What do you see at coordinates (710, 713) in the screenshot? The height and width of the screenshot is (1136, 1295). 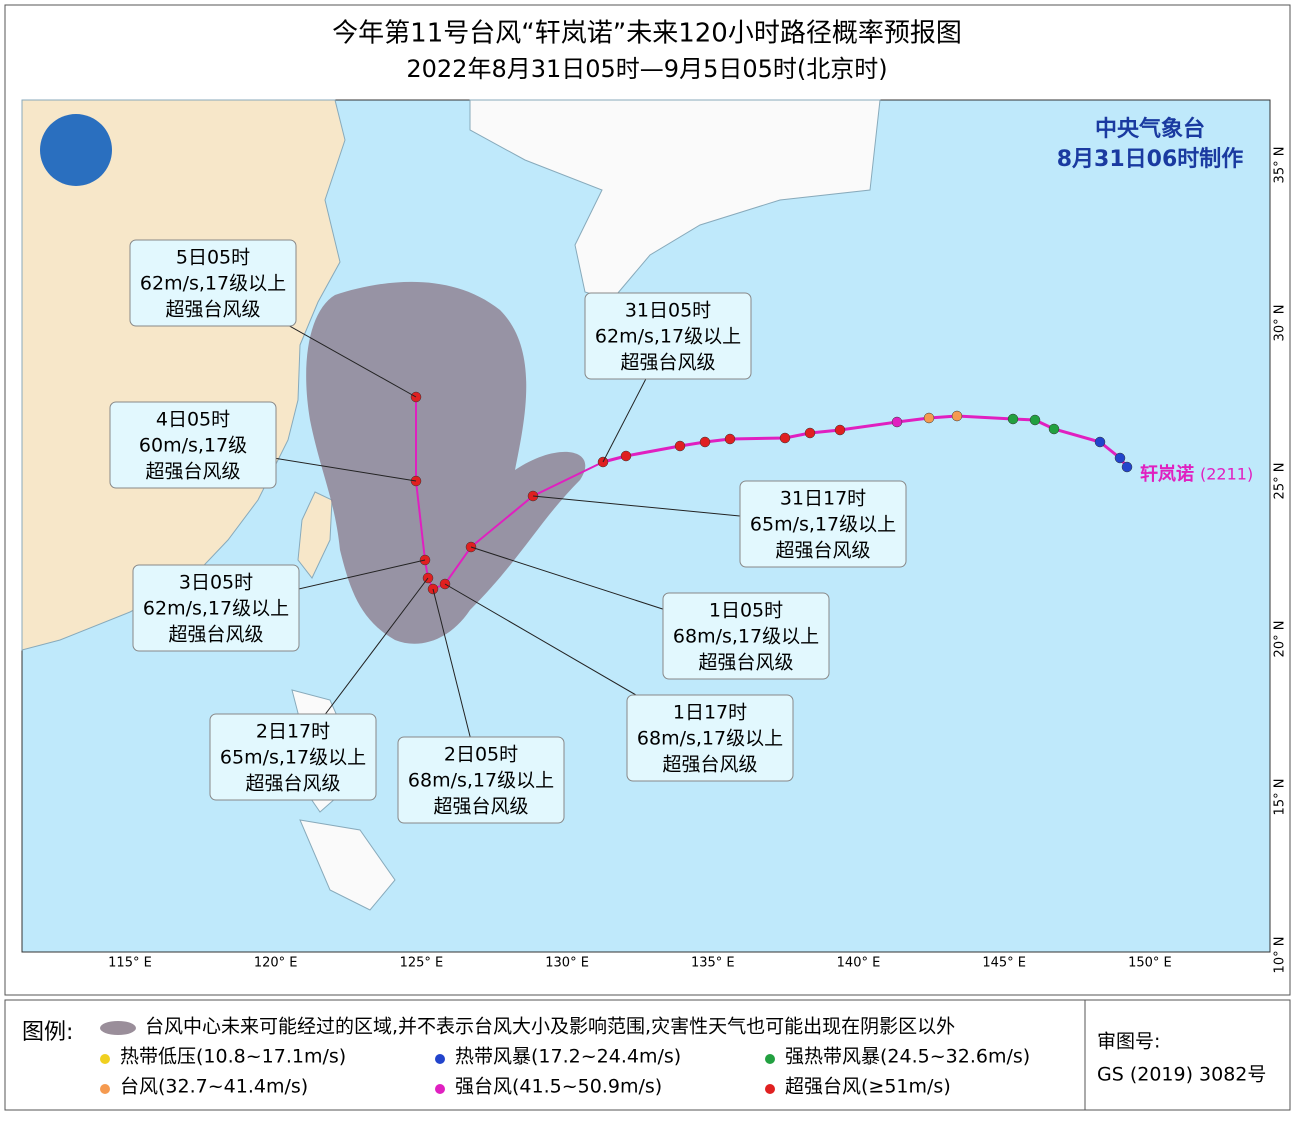 I see `callout-time: 1日17时` at bounding box center [710, 713].